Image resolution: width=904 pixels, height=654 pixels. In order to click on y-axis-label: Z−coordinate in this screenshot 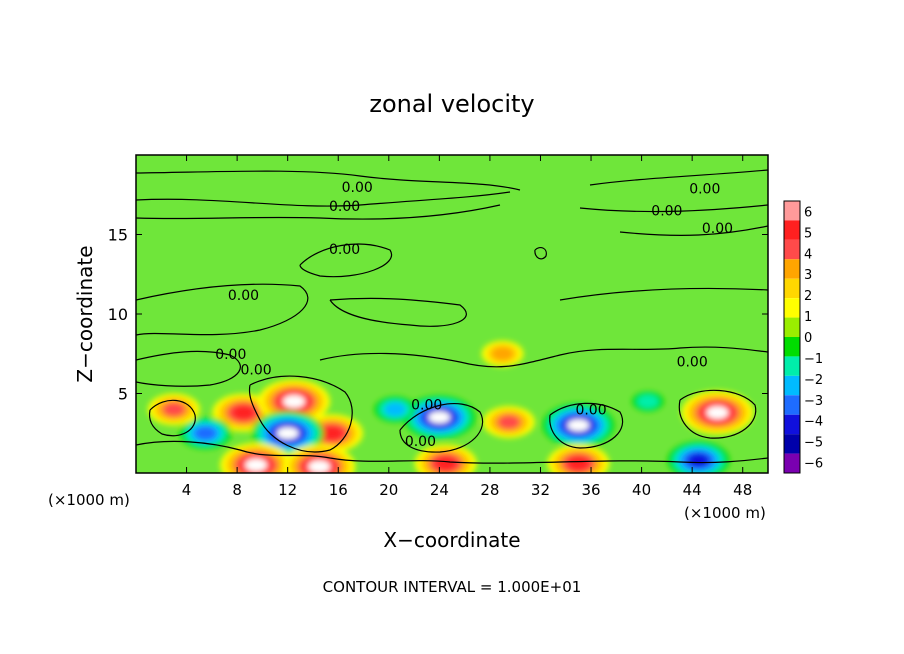, I will do `click(85, 313)`.